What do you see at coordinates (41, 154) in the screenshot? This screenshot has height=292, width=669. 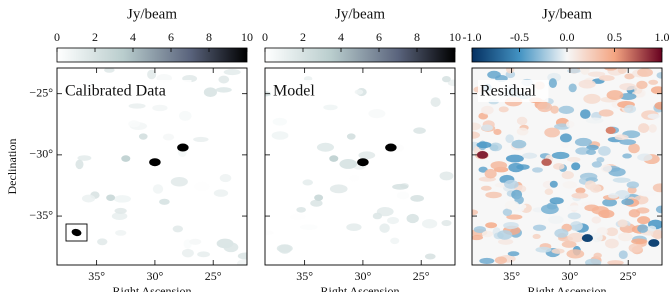 I see `y-tick-label: −30°` at bounding box center [41, 154].